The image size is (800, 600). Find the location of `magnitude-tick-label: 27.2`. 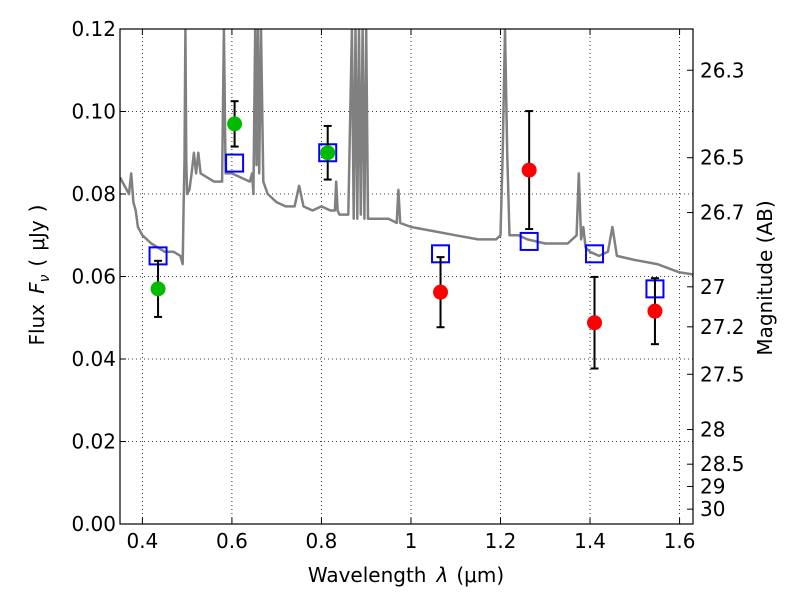

magnitude-tick-label: 27.2 is located at coordinates (722, 327).